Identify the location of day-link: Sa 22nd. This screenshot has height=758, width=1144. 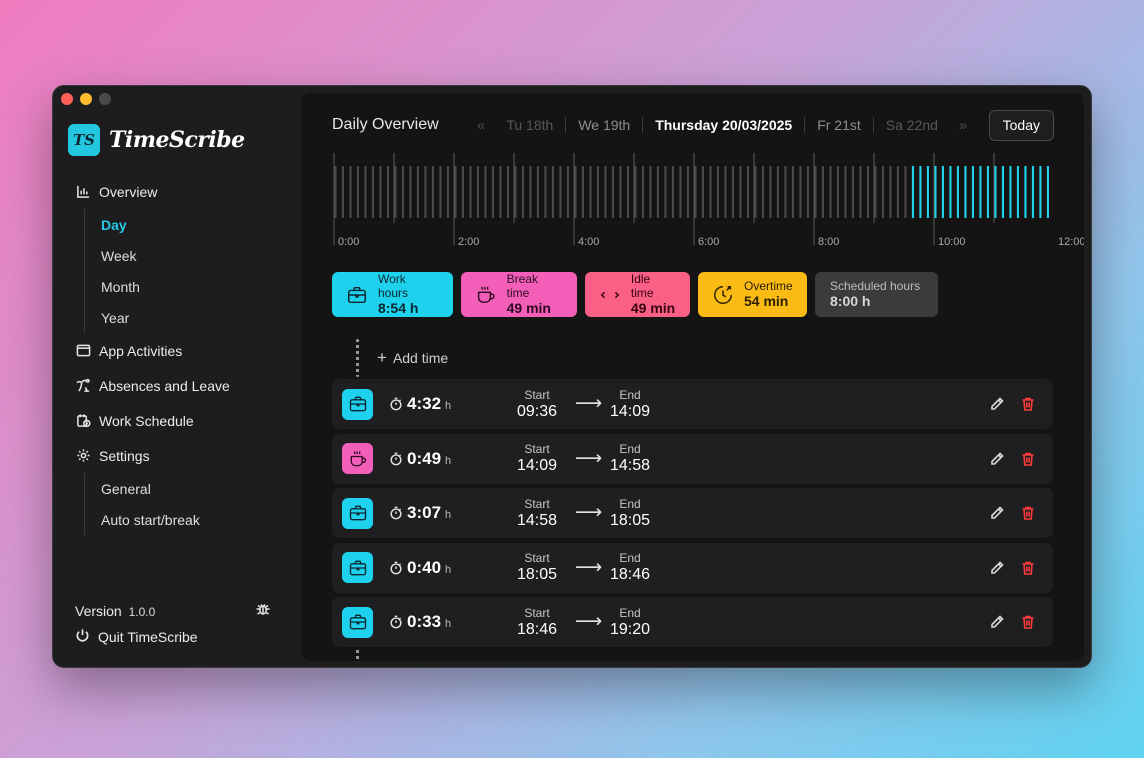
(911, 125).